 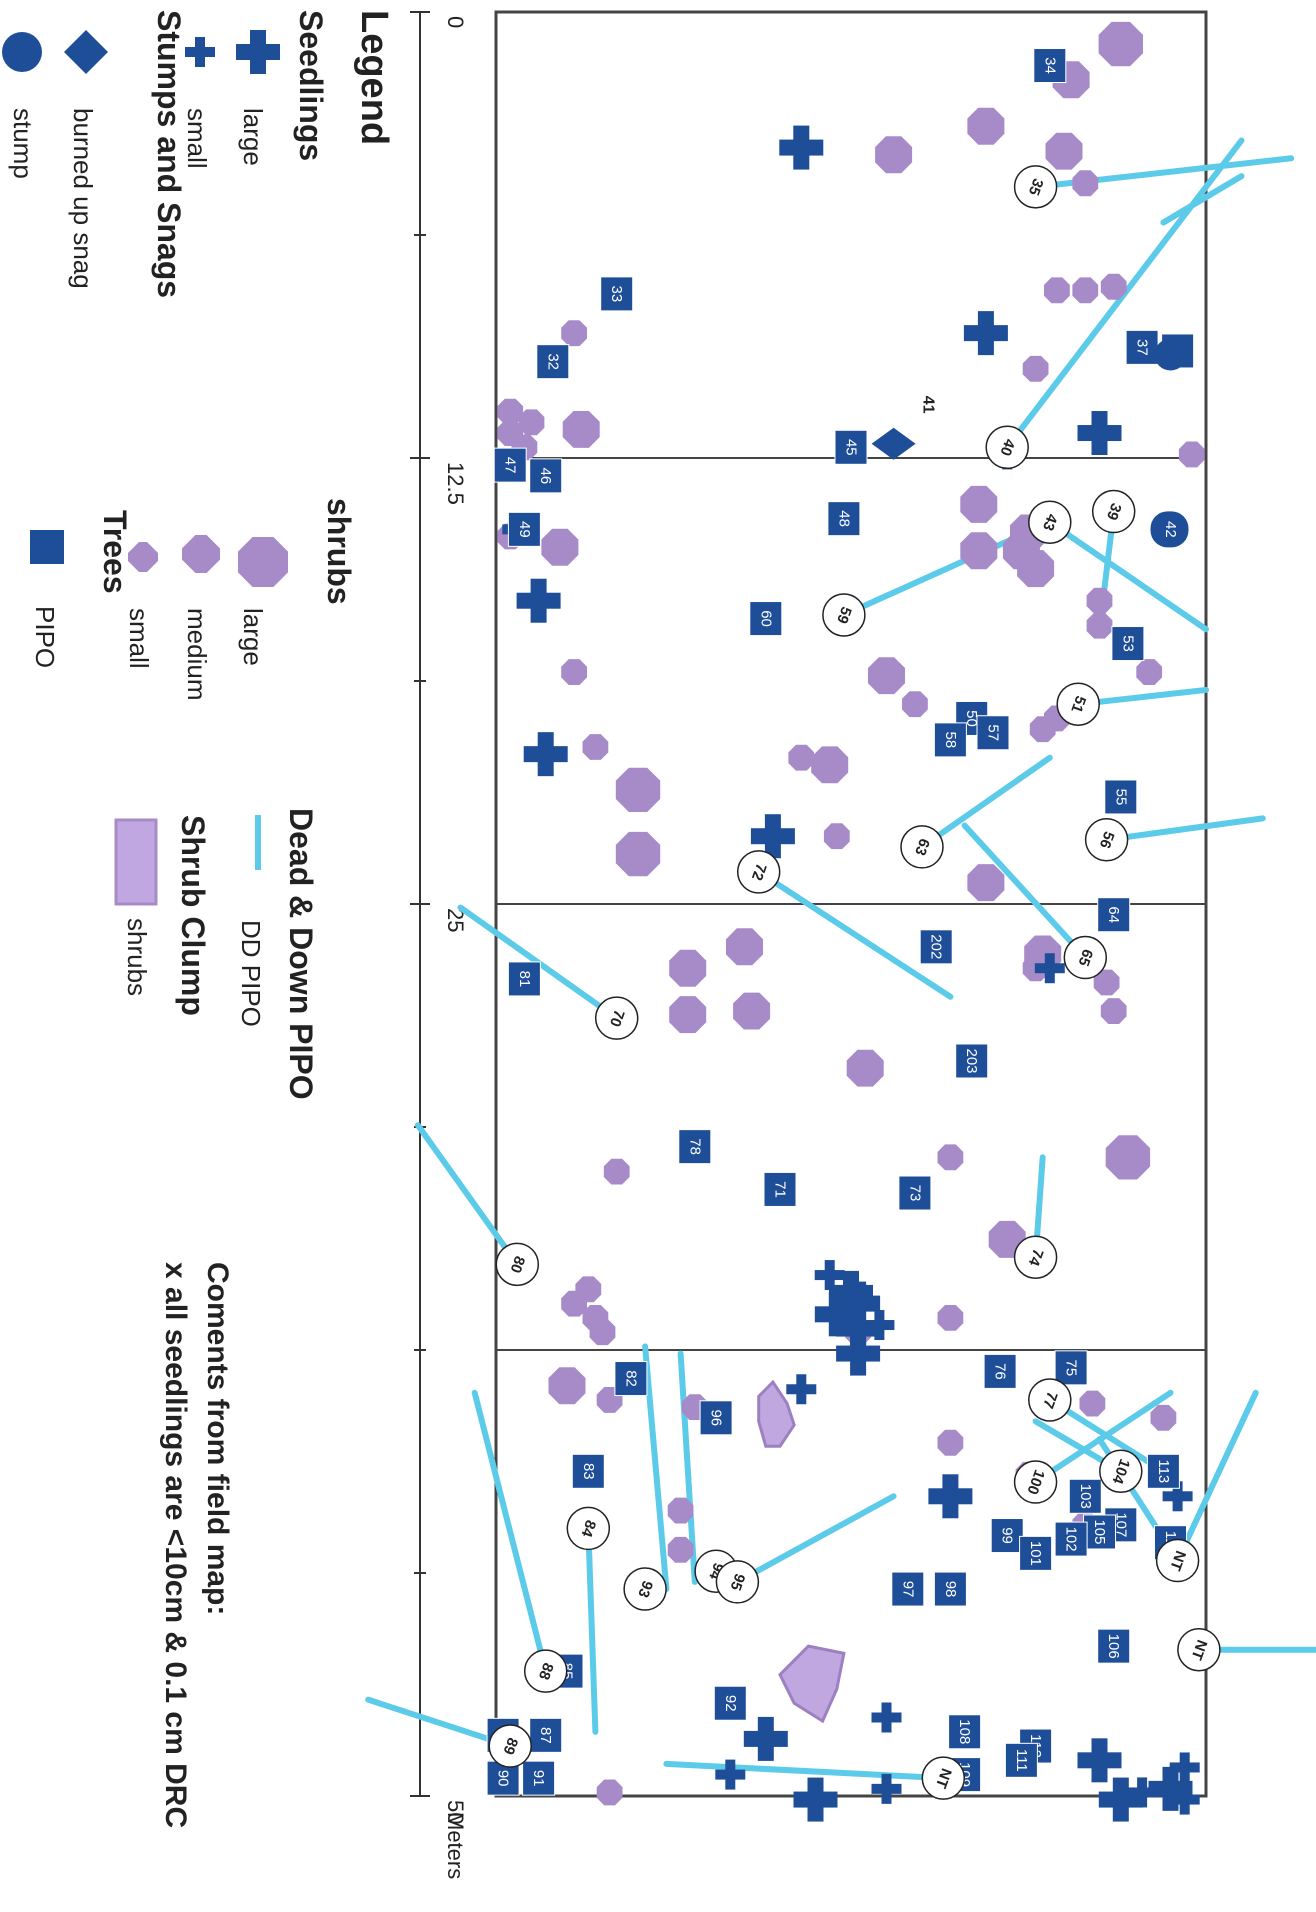 I want to click on burned-snag-id: 41, so click(x=928, y=405).